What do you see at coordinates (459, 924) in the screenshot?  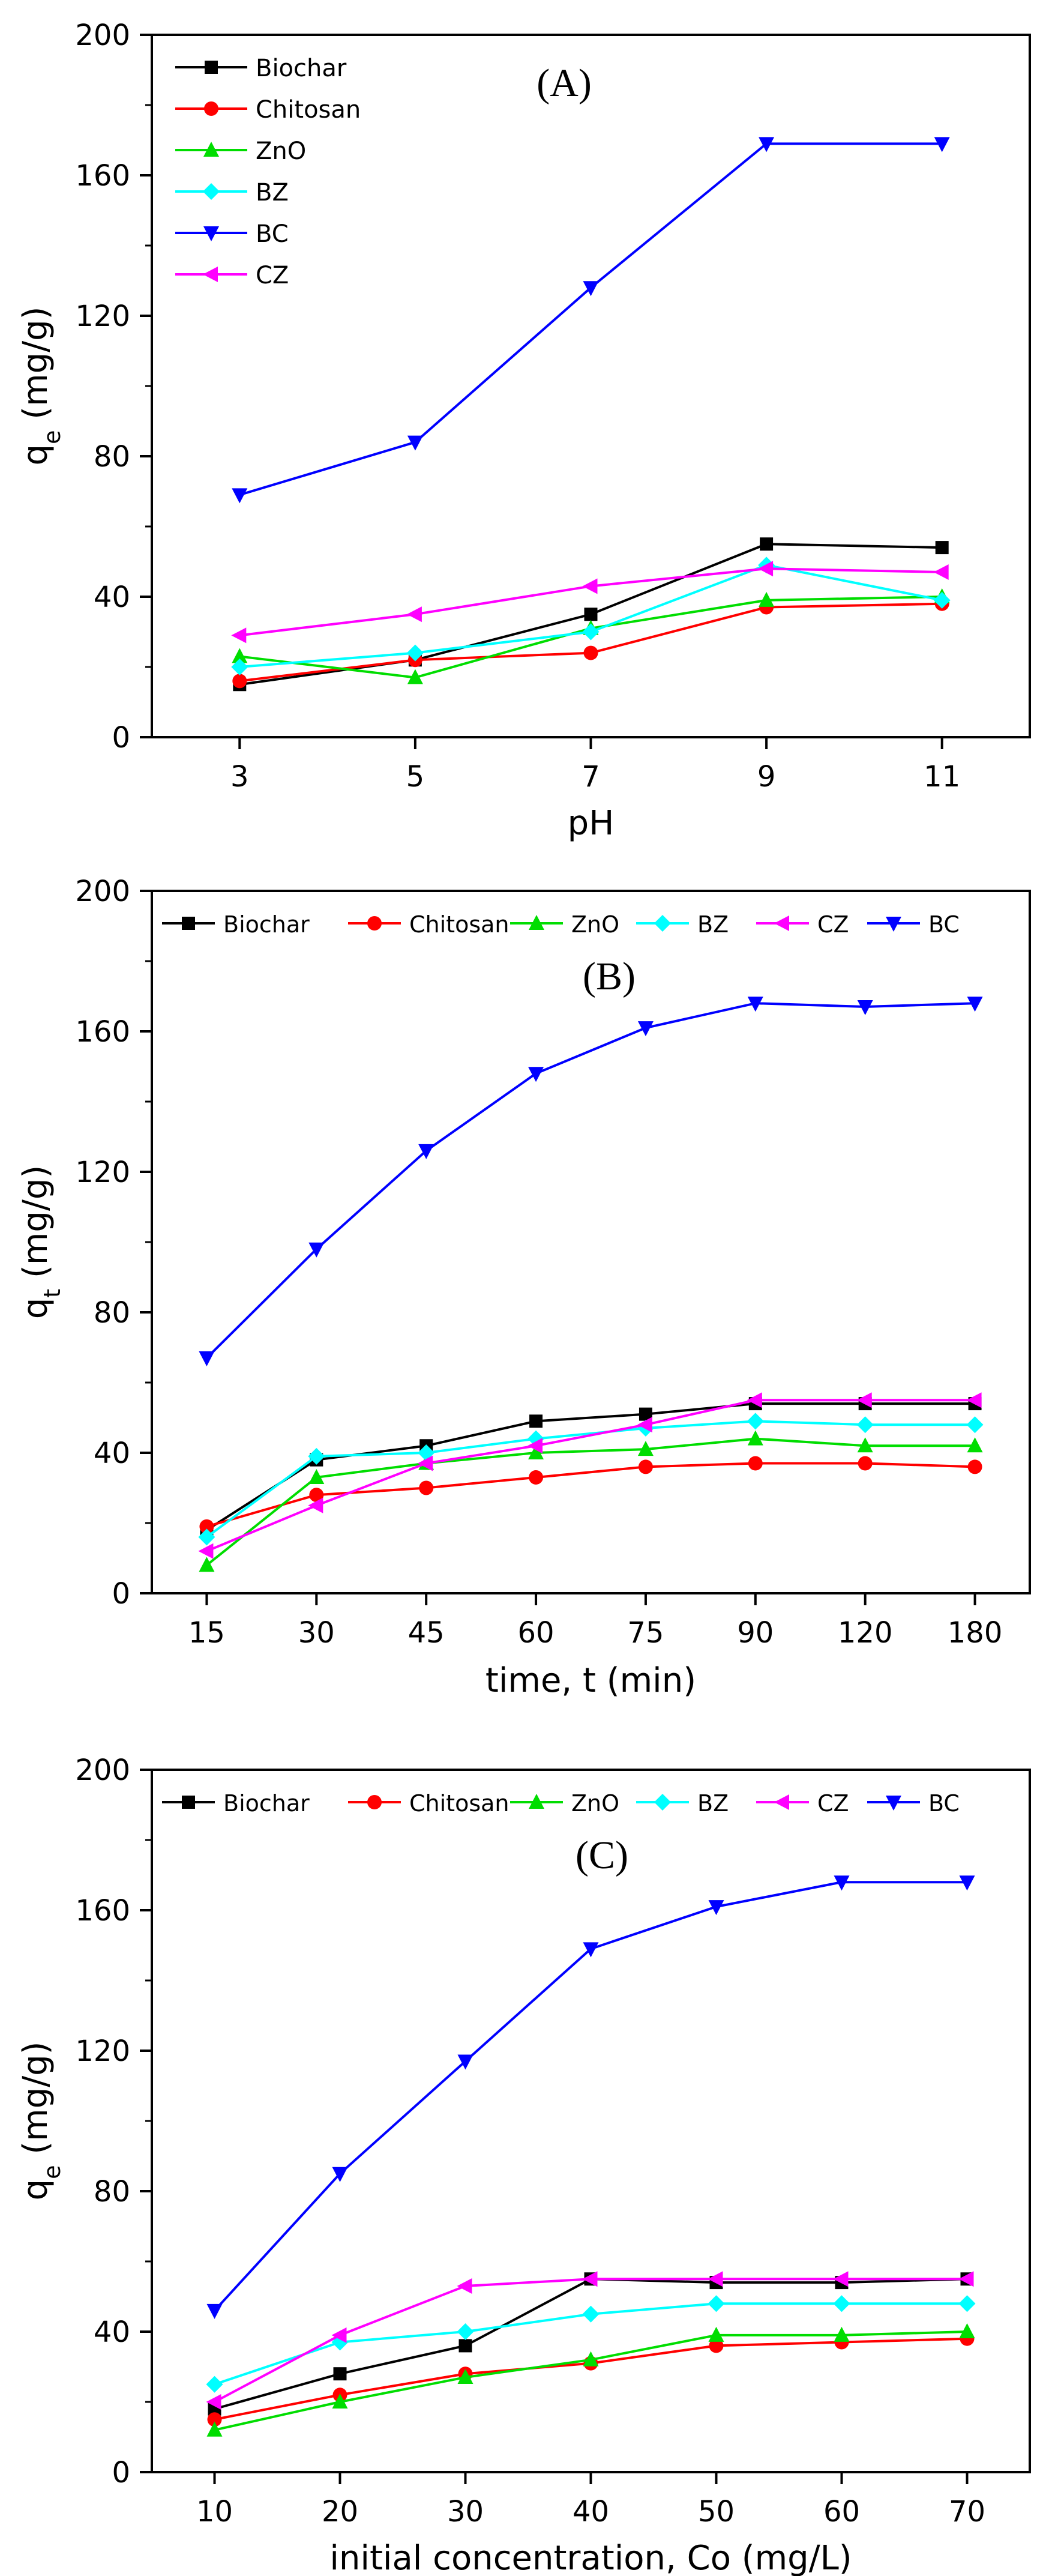 I see `legend-label: Chitosan` at bounding box center [459, 924].